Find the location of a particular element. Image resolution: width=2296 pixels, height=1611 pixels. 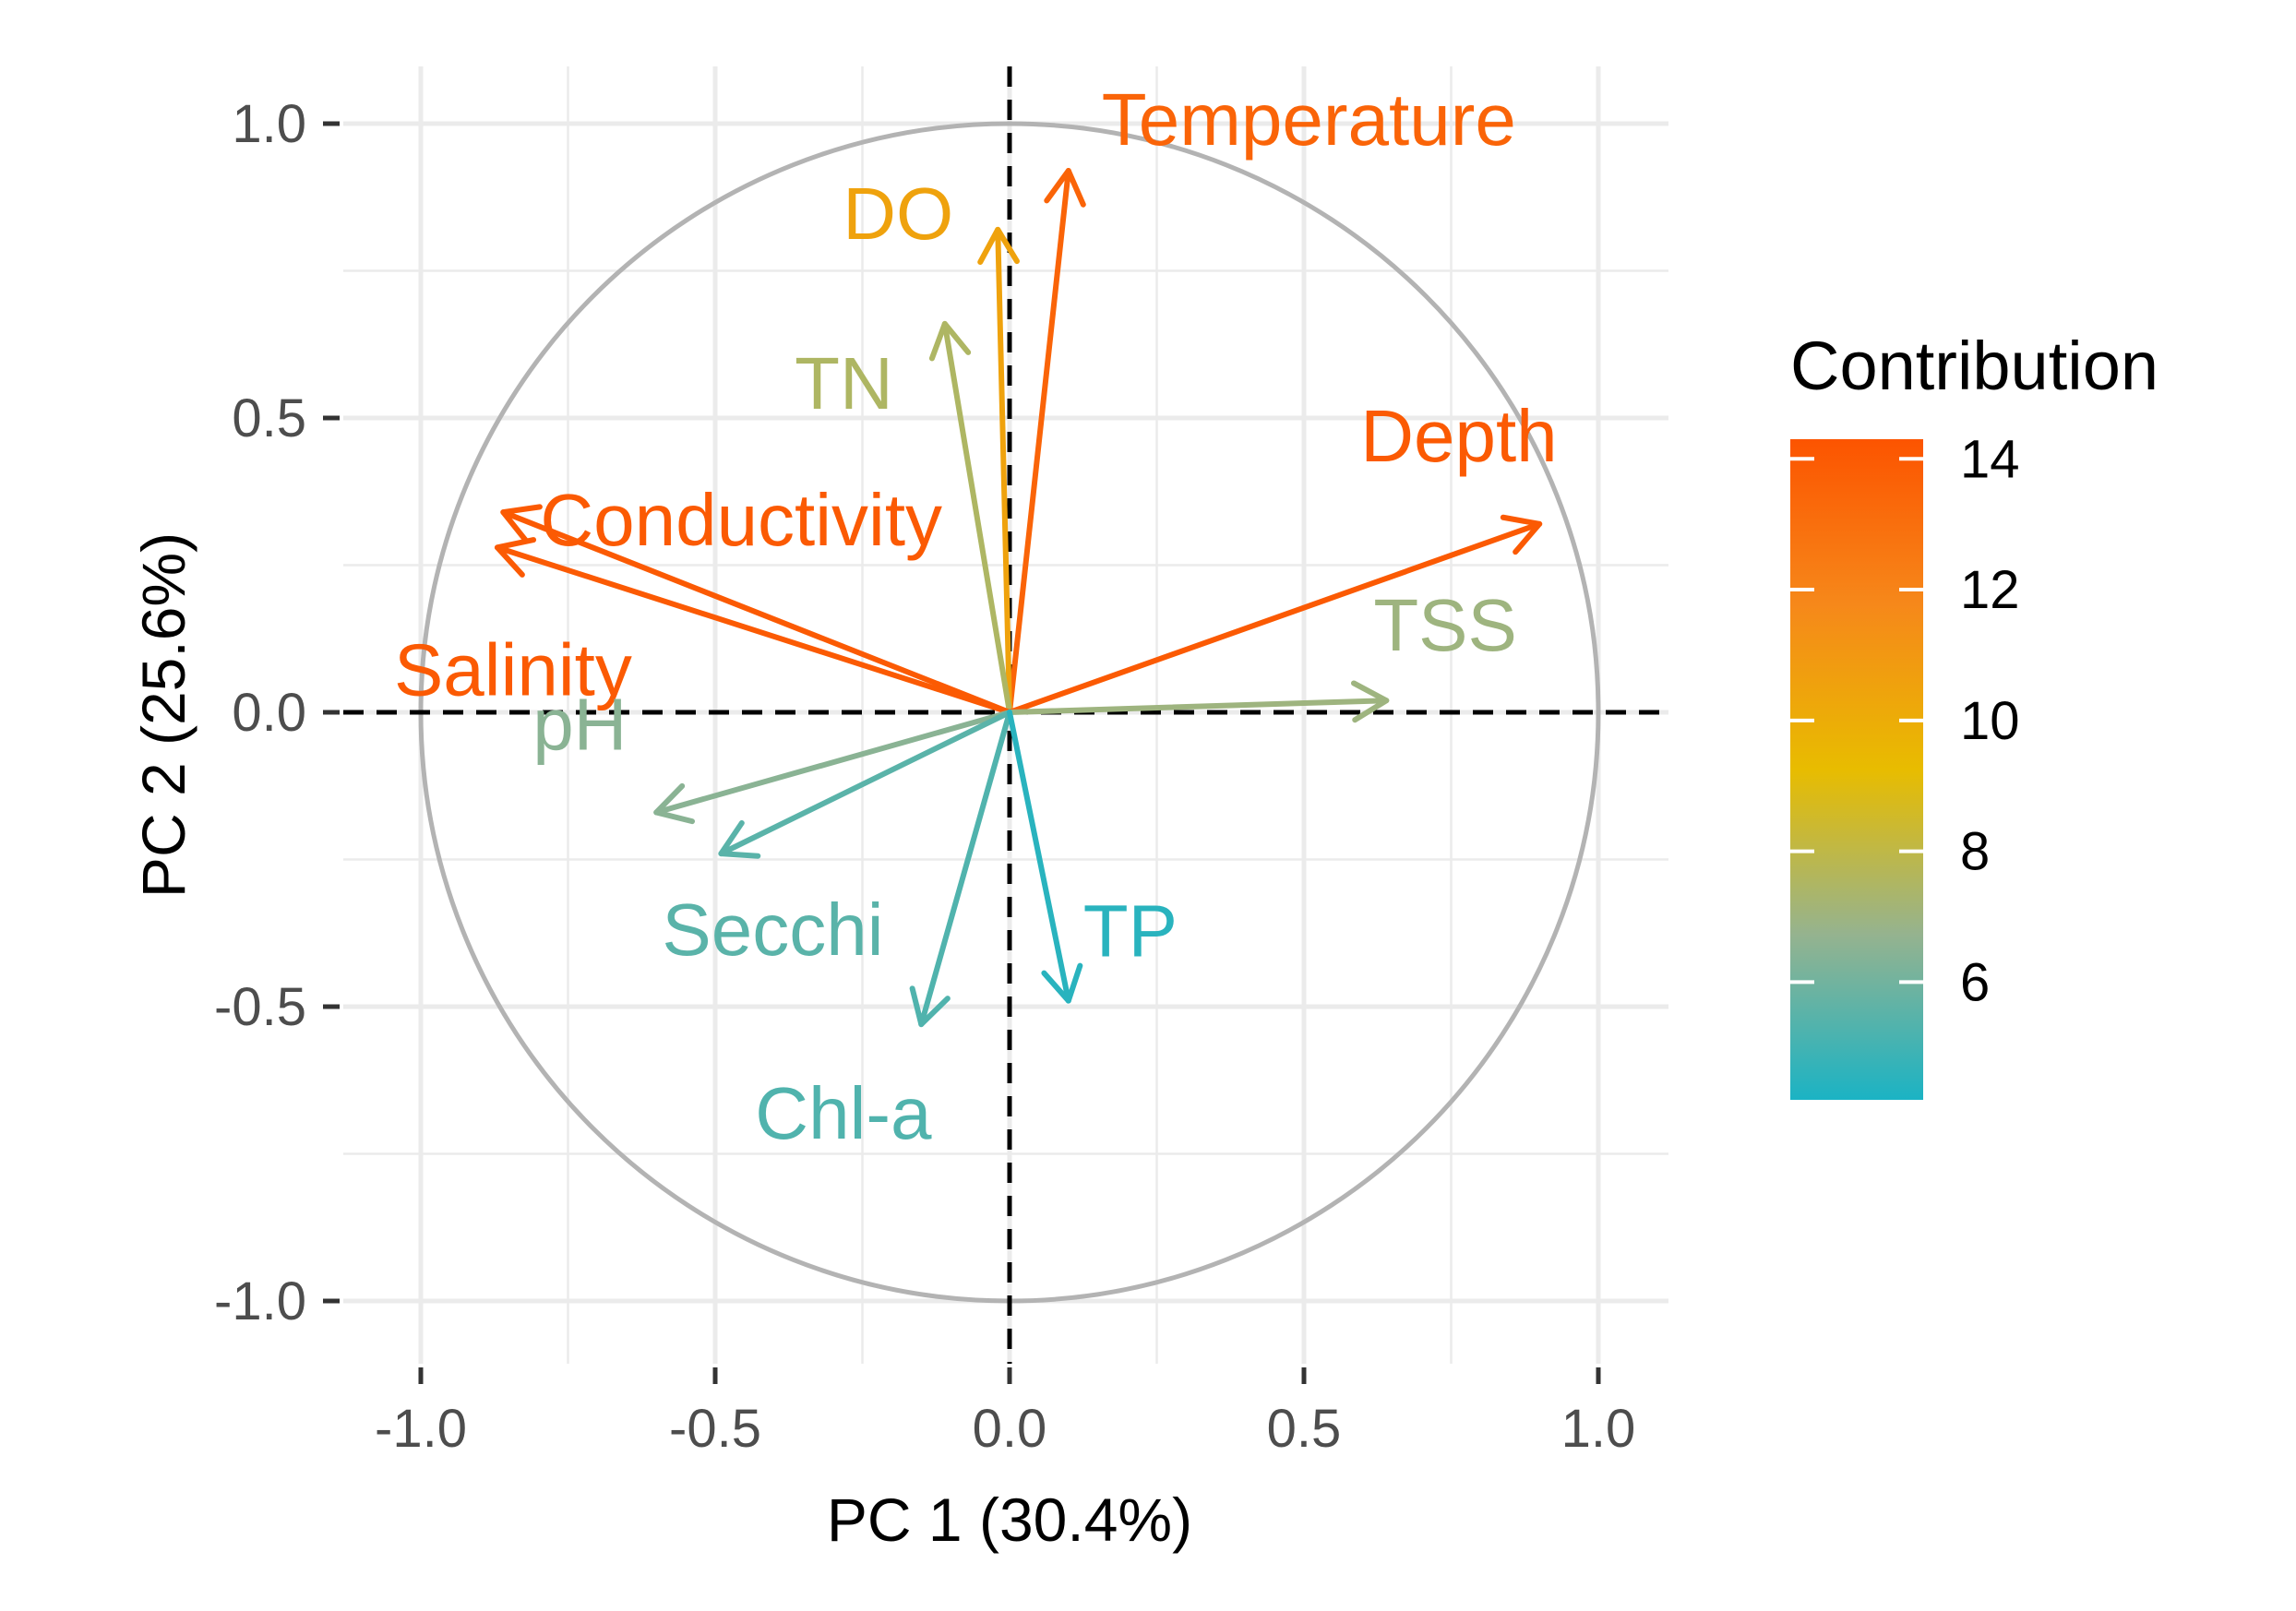

y-axis-title: PC 2 (25.6%) is located at coordinates (163, 715).